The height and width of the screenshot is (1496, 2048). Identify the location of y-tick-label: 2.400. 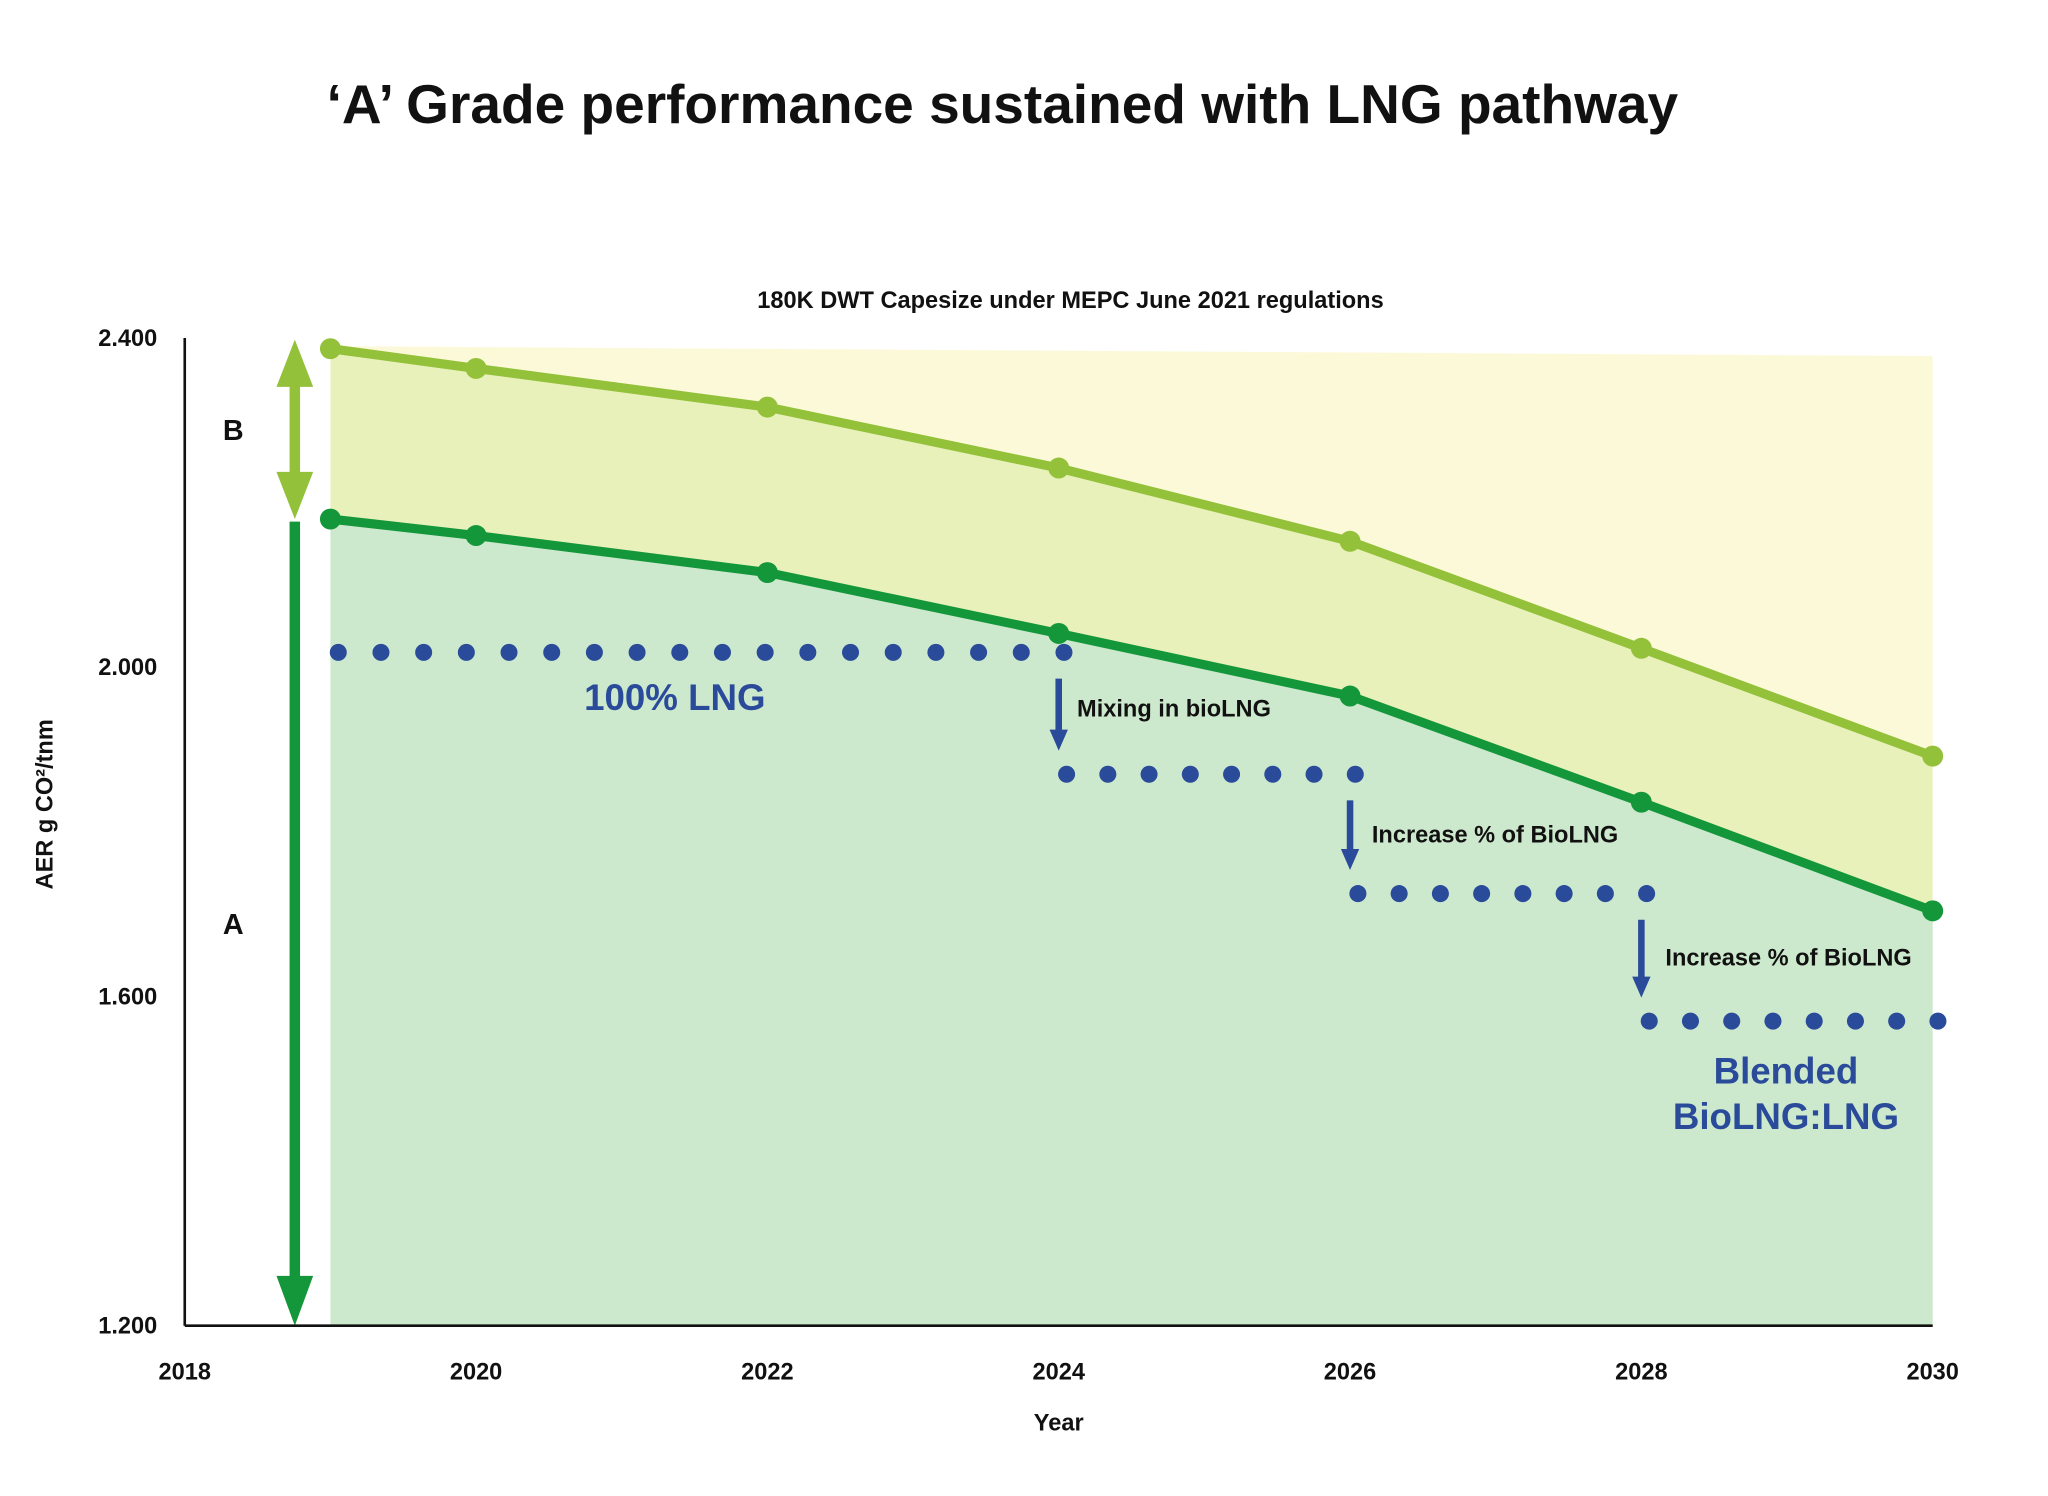
(127, 338).